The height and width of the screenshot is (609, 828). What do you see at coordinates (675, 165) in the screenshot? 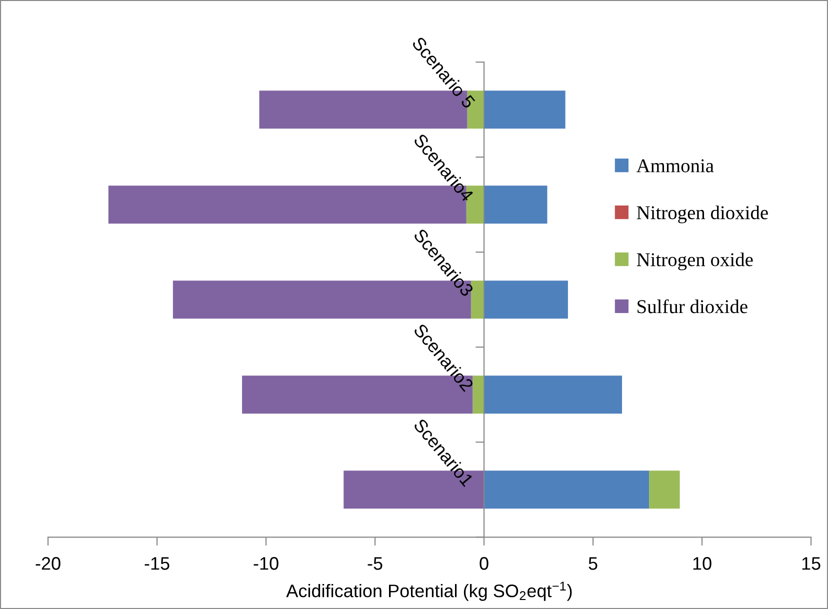
I see `legend-label: Ammonia` at bounding box center [675, 165].